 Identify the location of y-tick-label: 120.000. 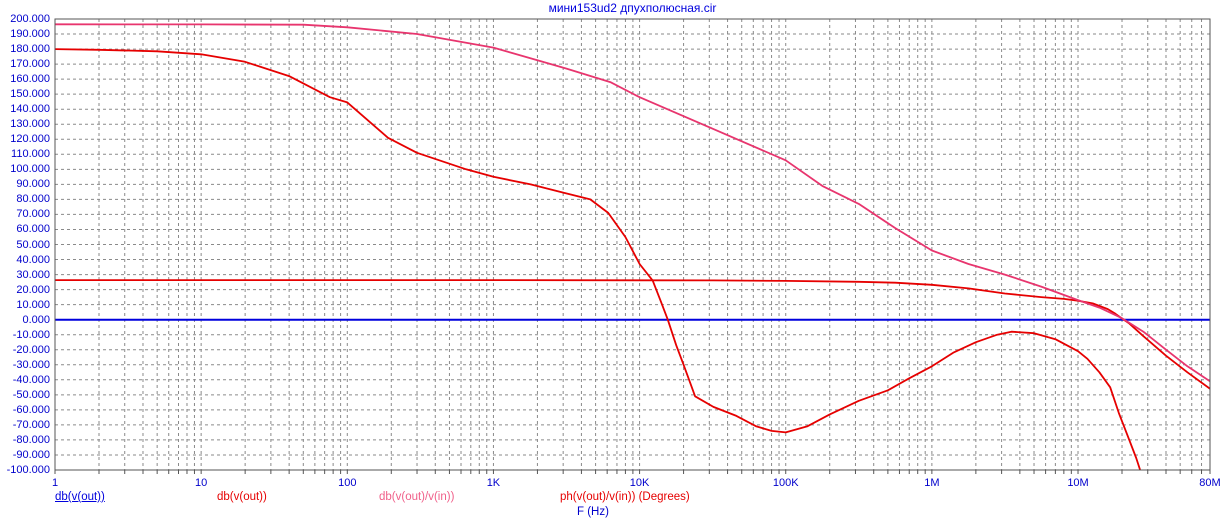
(30, 139).